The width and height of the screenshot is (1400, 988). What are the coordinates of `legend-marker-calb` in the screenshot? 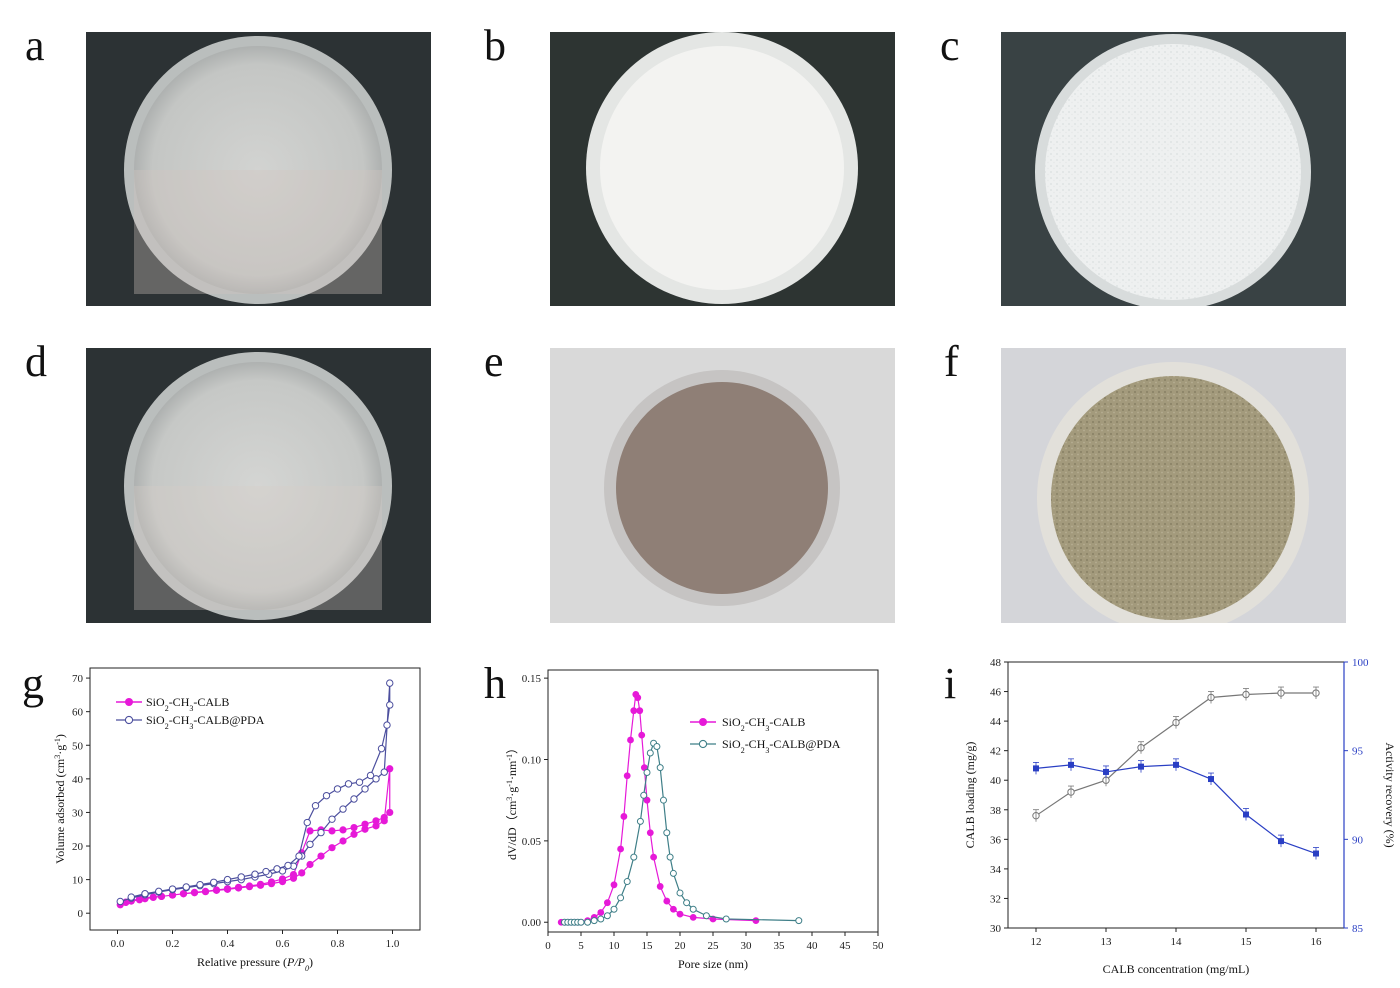 It's located at (703, 722).